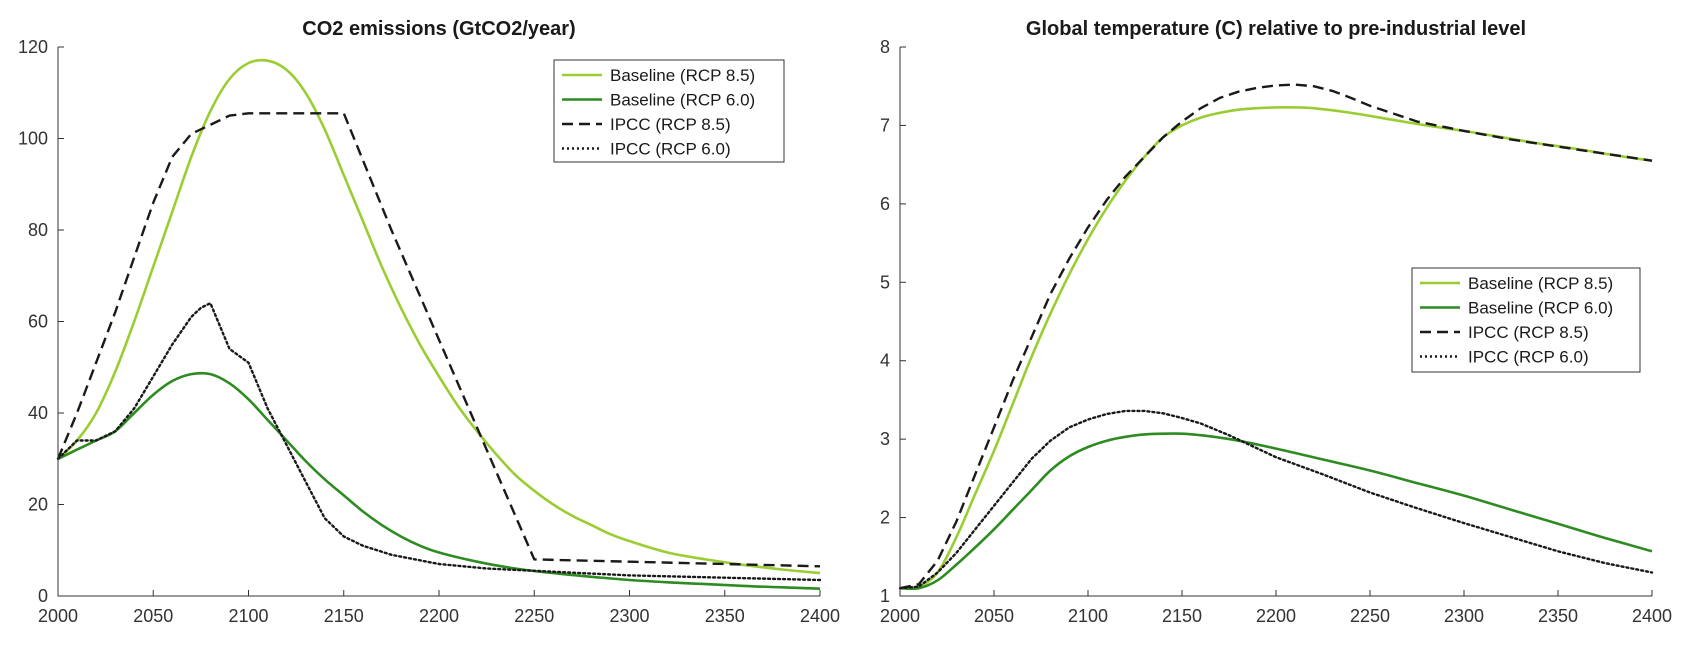  I want to click on y-tick-label: 20, so click(38, 505).